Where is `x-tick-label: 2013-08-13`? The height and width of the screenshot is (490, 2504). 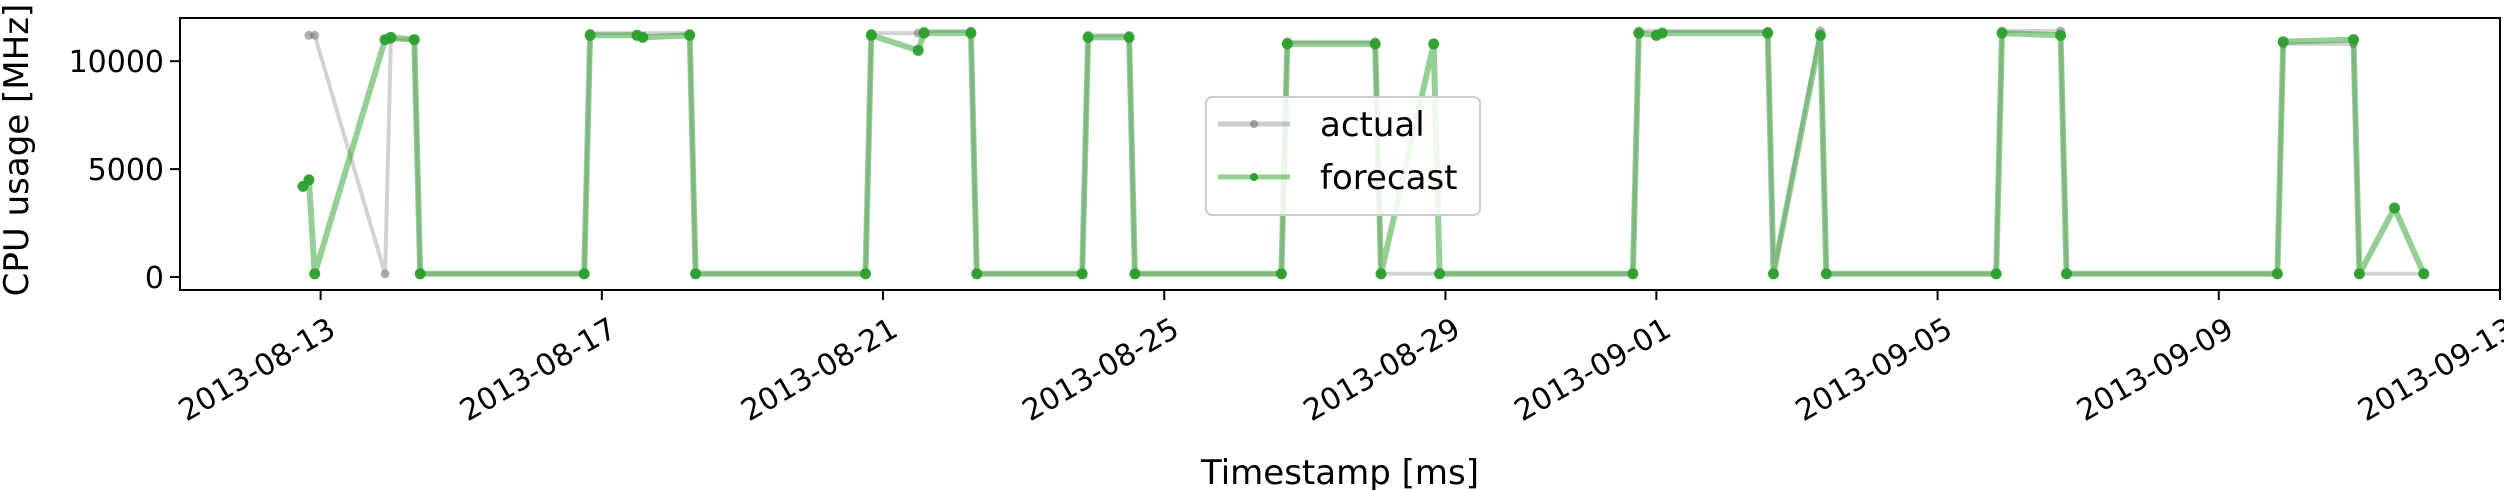 x-tick-label: 2013-08-13 is located at coordinates (257, 369).